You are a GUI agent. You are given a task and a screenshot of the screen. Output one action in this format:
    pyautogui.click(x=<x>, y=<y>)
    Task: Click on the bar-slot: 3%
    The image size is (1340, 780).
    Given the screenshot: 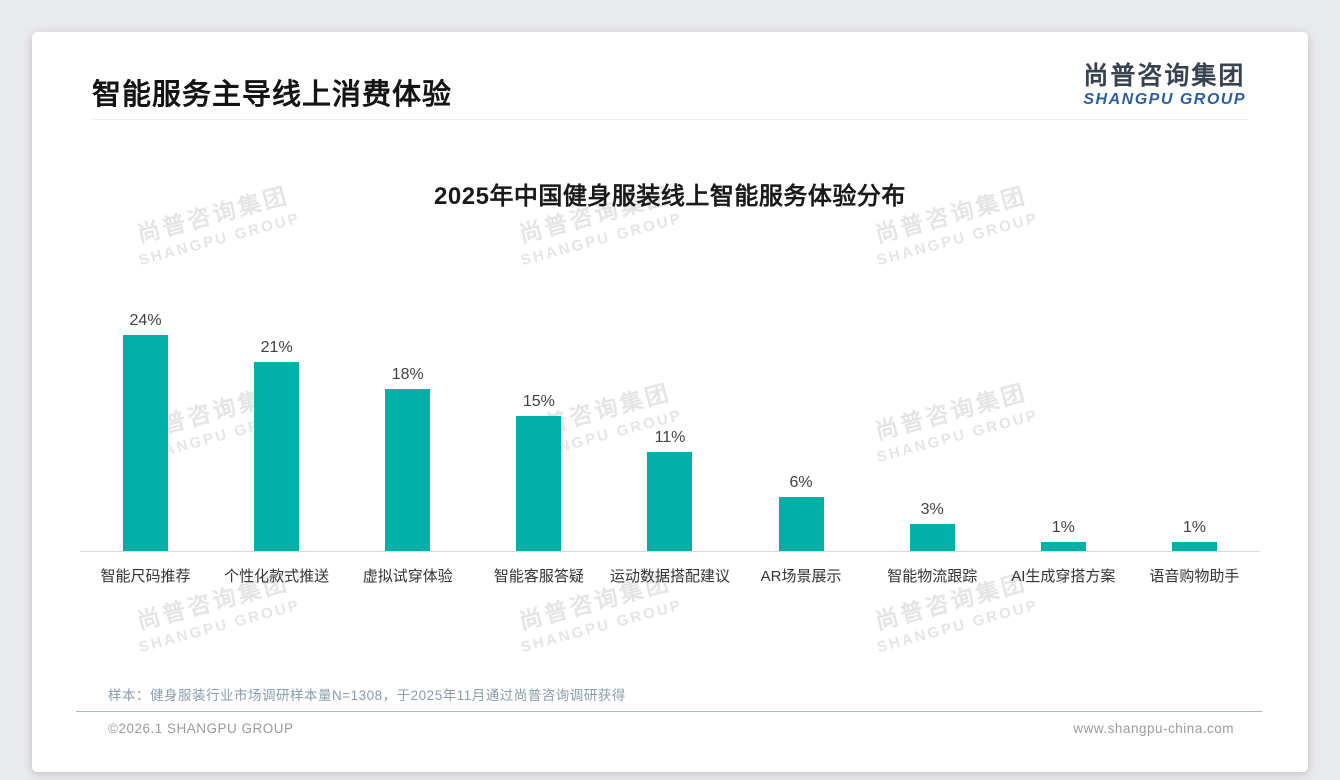 What is the action you would take?
    pyautogui.click(x=932, y=526)
    